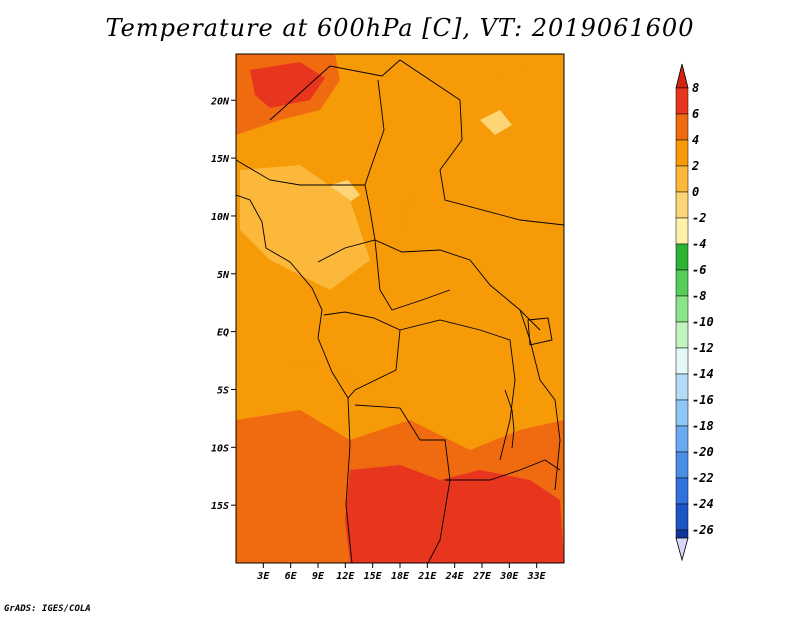 This screenshot has height=618, width=800. Describe the element at coordinates (695, 88) in the screenshot. I see `colorbar-label: 8` at that location.